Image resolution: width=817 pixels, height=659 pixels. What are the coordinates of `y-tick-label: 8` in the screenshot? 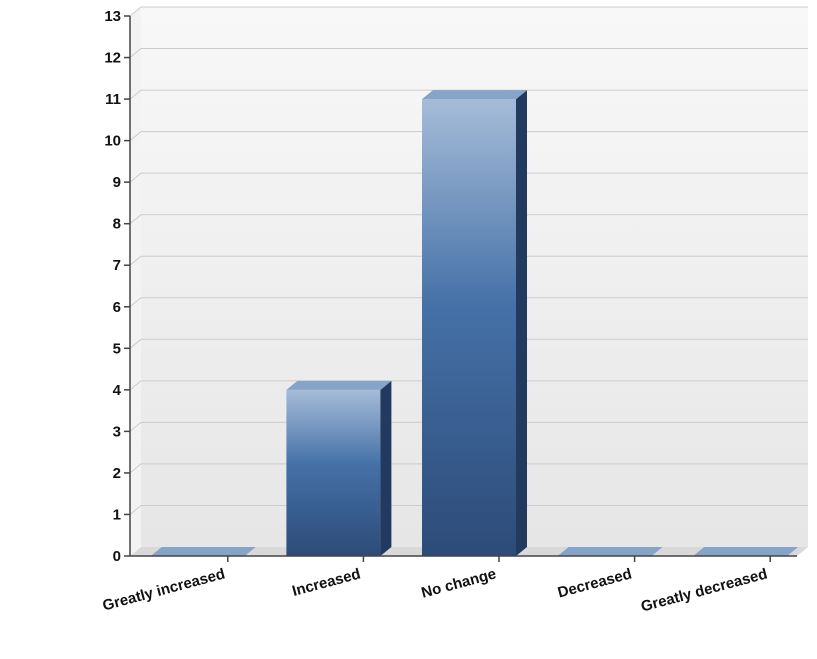 It's located at (117, 224).